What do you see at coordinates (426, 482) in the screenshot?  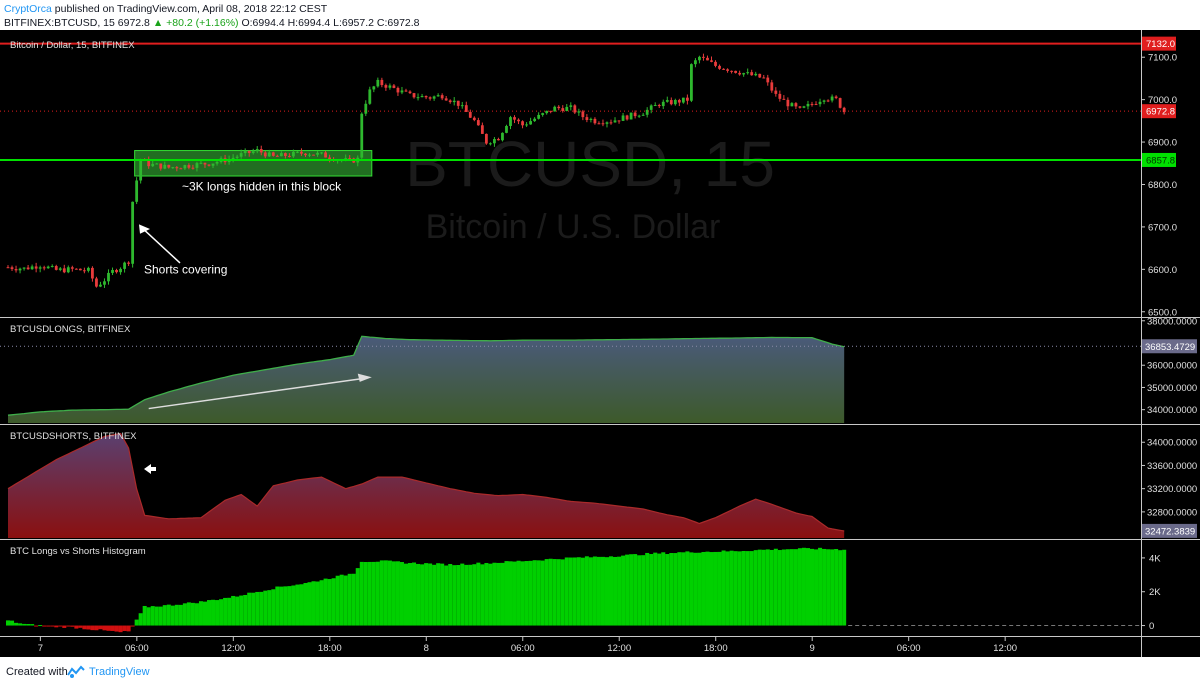 I see `shorts-line` at bounding box center [426, 482].